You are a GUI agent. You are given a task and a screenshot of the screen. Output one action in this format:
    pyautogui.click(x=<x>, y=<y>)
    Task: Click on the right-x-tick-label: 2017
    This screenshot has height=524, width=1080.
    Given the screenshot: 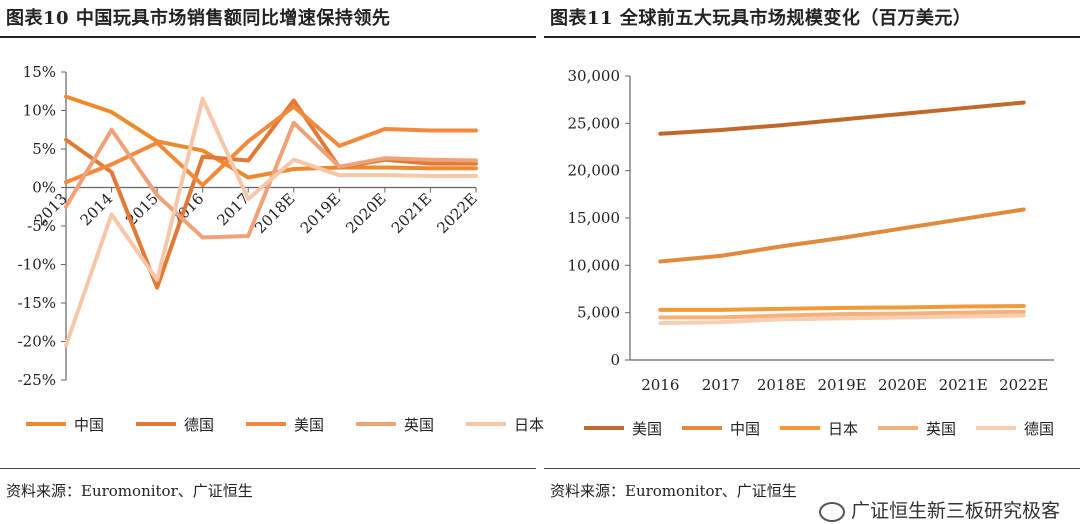 What is the action you would take?
    pyautogui.click(x=721, y=385)
    